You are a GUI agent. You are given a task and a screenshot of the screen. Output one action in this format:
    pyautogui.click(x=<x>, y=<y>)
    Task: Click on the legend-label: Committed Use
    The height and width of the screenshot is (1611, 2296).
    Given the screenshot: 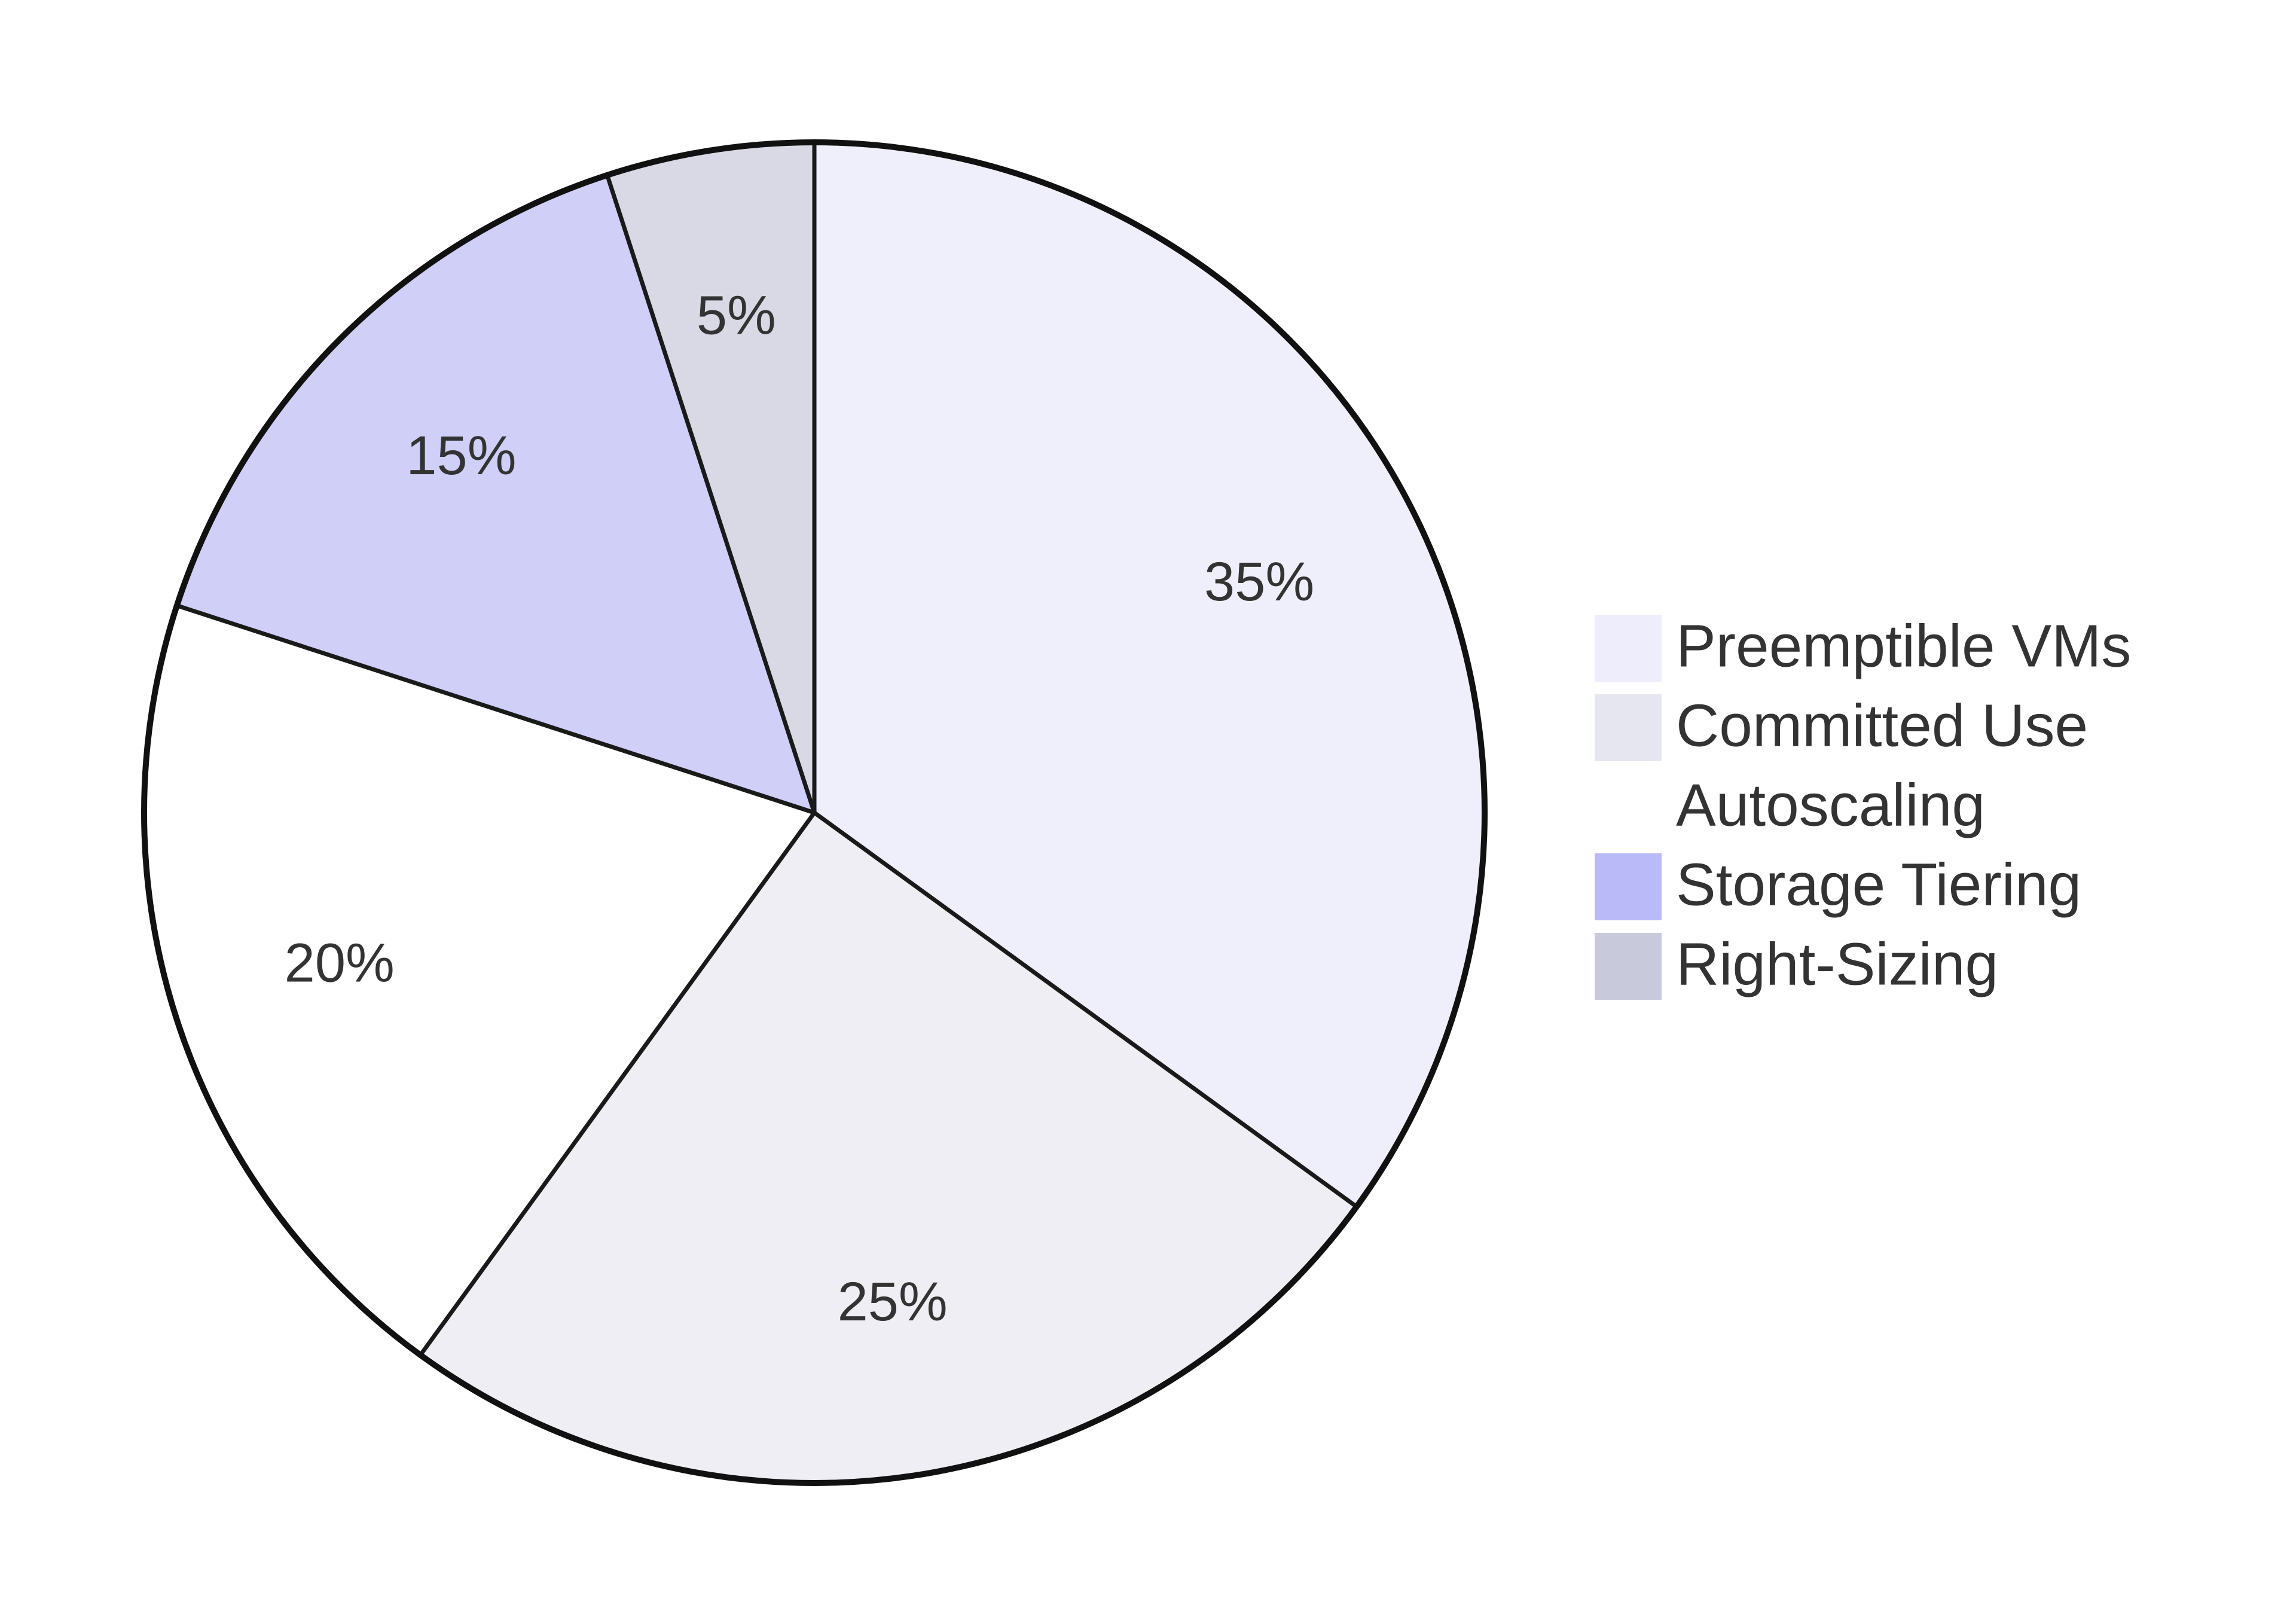 What is the action you would take?
    pyautogui.click(x=1882, y=725)
    